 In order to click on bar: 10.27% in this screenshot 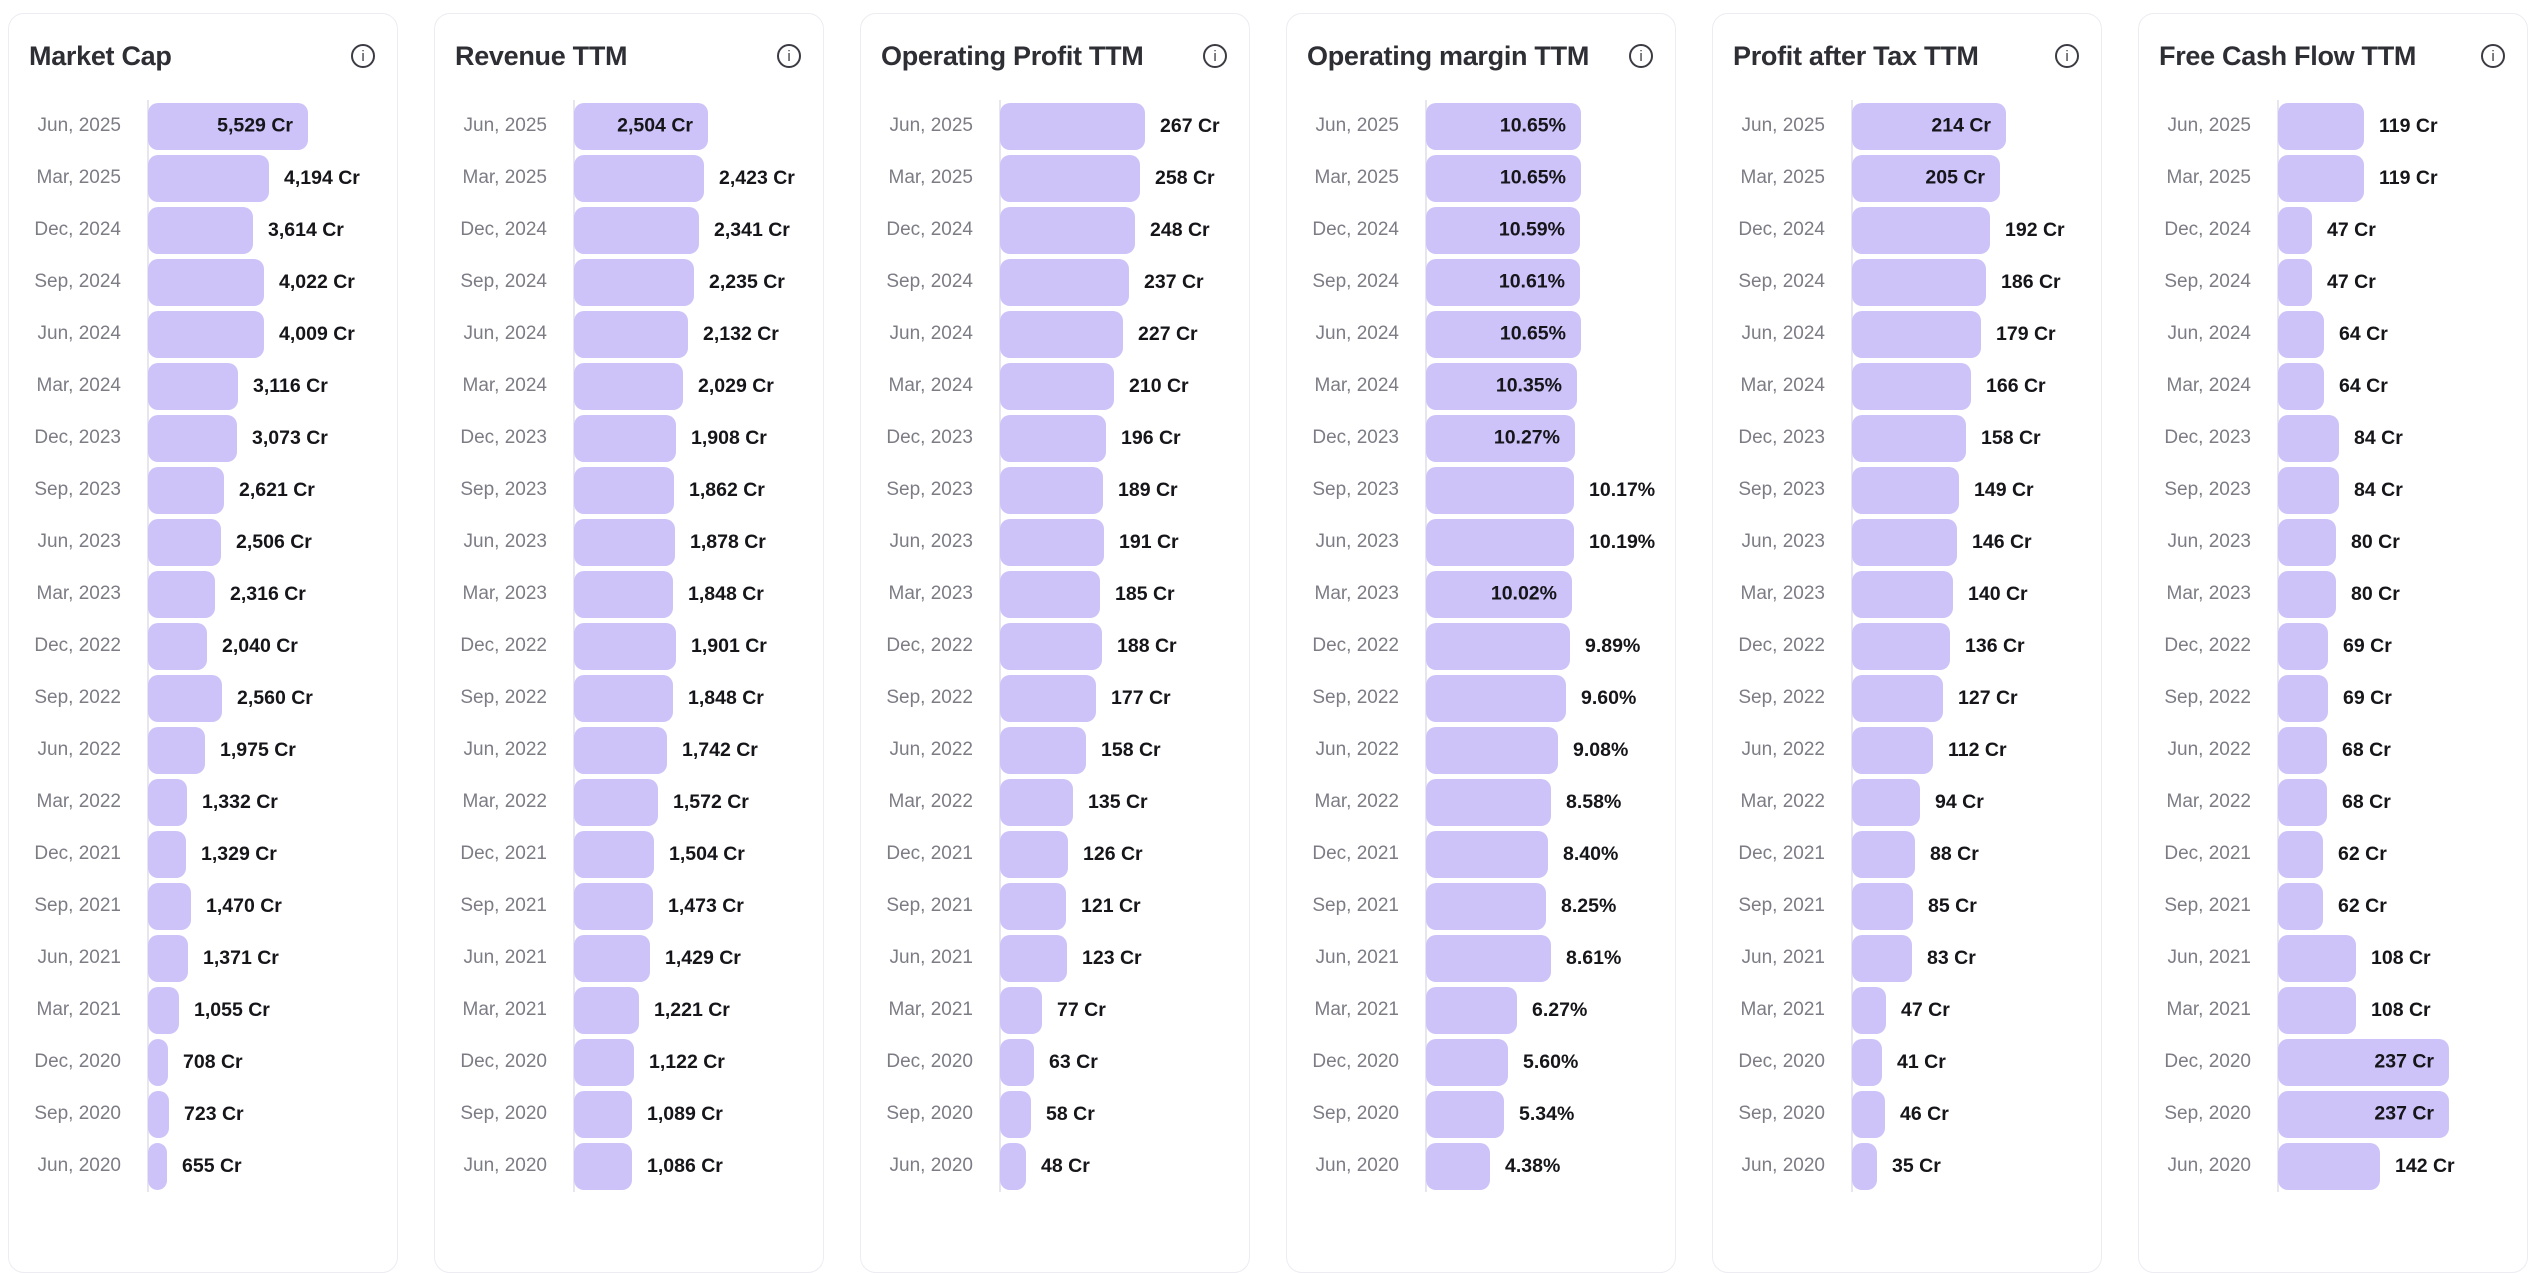, I will do `click(1500, 438)`.